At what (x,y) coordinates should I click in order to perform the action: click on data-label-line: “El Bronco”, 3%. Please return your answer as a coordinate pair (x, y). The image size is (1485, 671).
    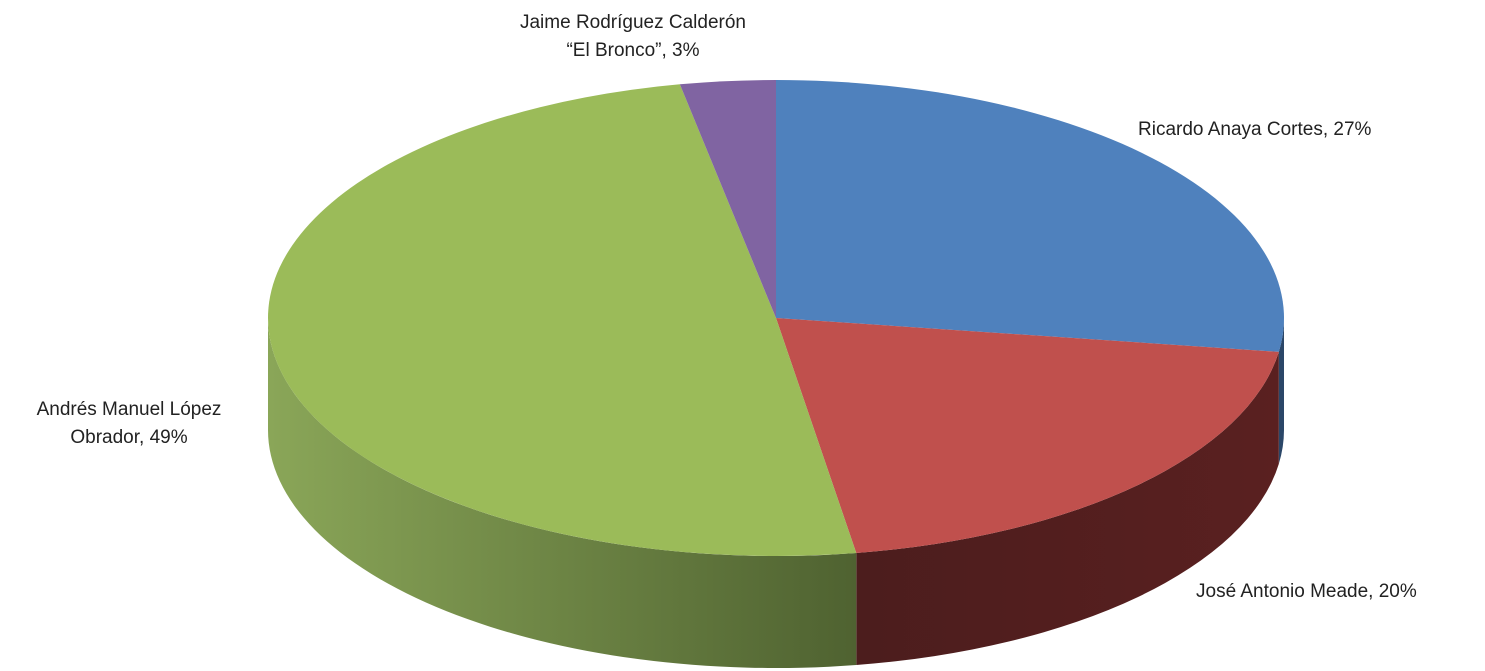
    Looking at the image, I should click on (632, 50).